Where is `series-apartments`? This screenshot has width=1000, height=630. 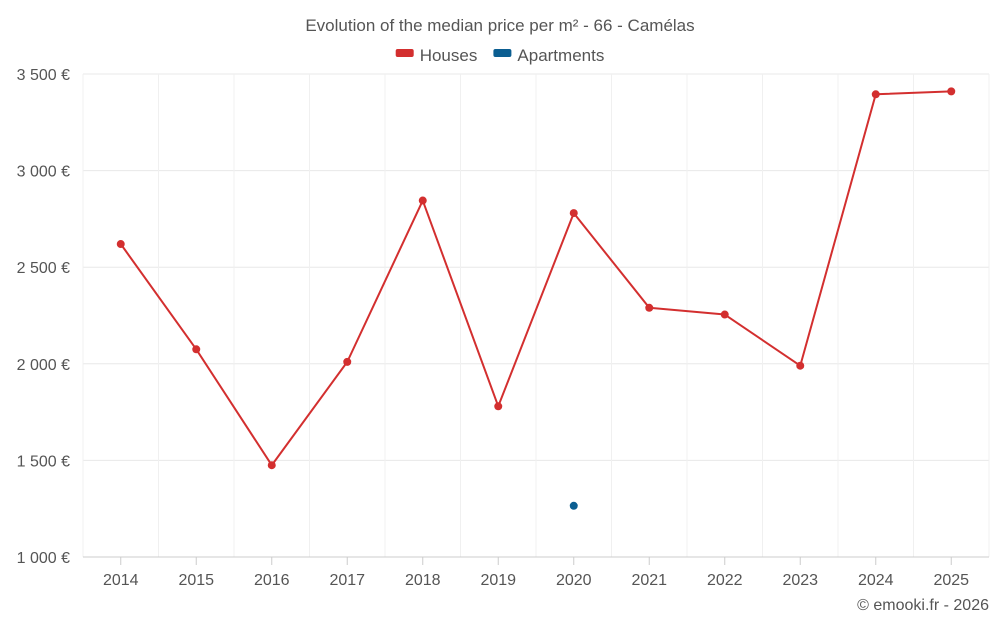
series-apartments is located at coordinates (573, 505).